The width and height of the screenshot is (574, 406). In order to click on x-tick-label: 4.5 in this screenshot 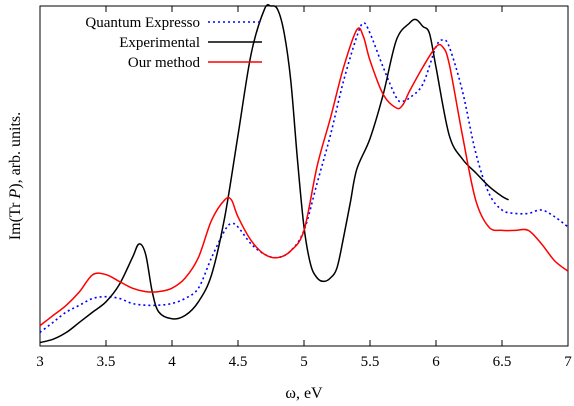, I will do `click(238, 362)`.